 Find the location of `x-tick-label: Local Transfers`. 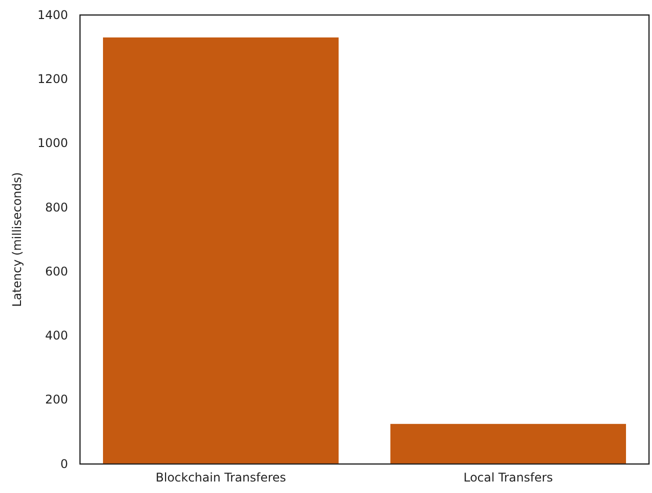

x-tick-label: Local Transfers is located at coordinates (508, 477).